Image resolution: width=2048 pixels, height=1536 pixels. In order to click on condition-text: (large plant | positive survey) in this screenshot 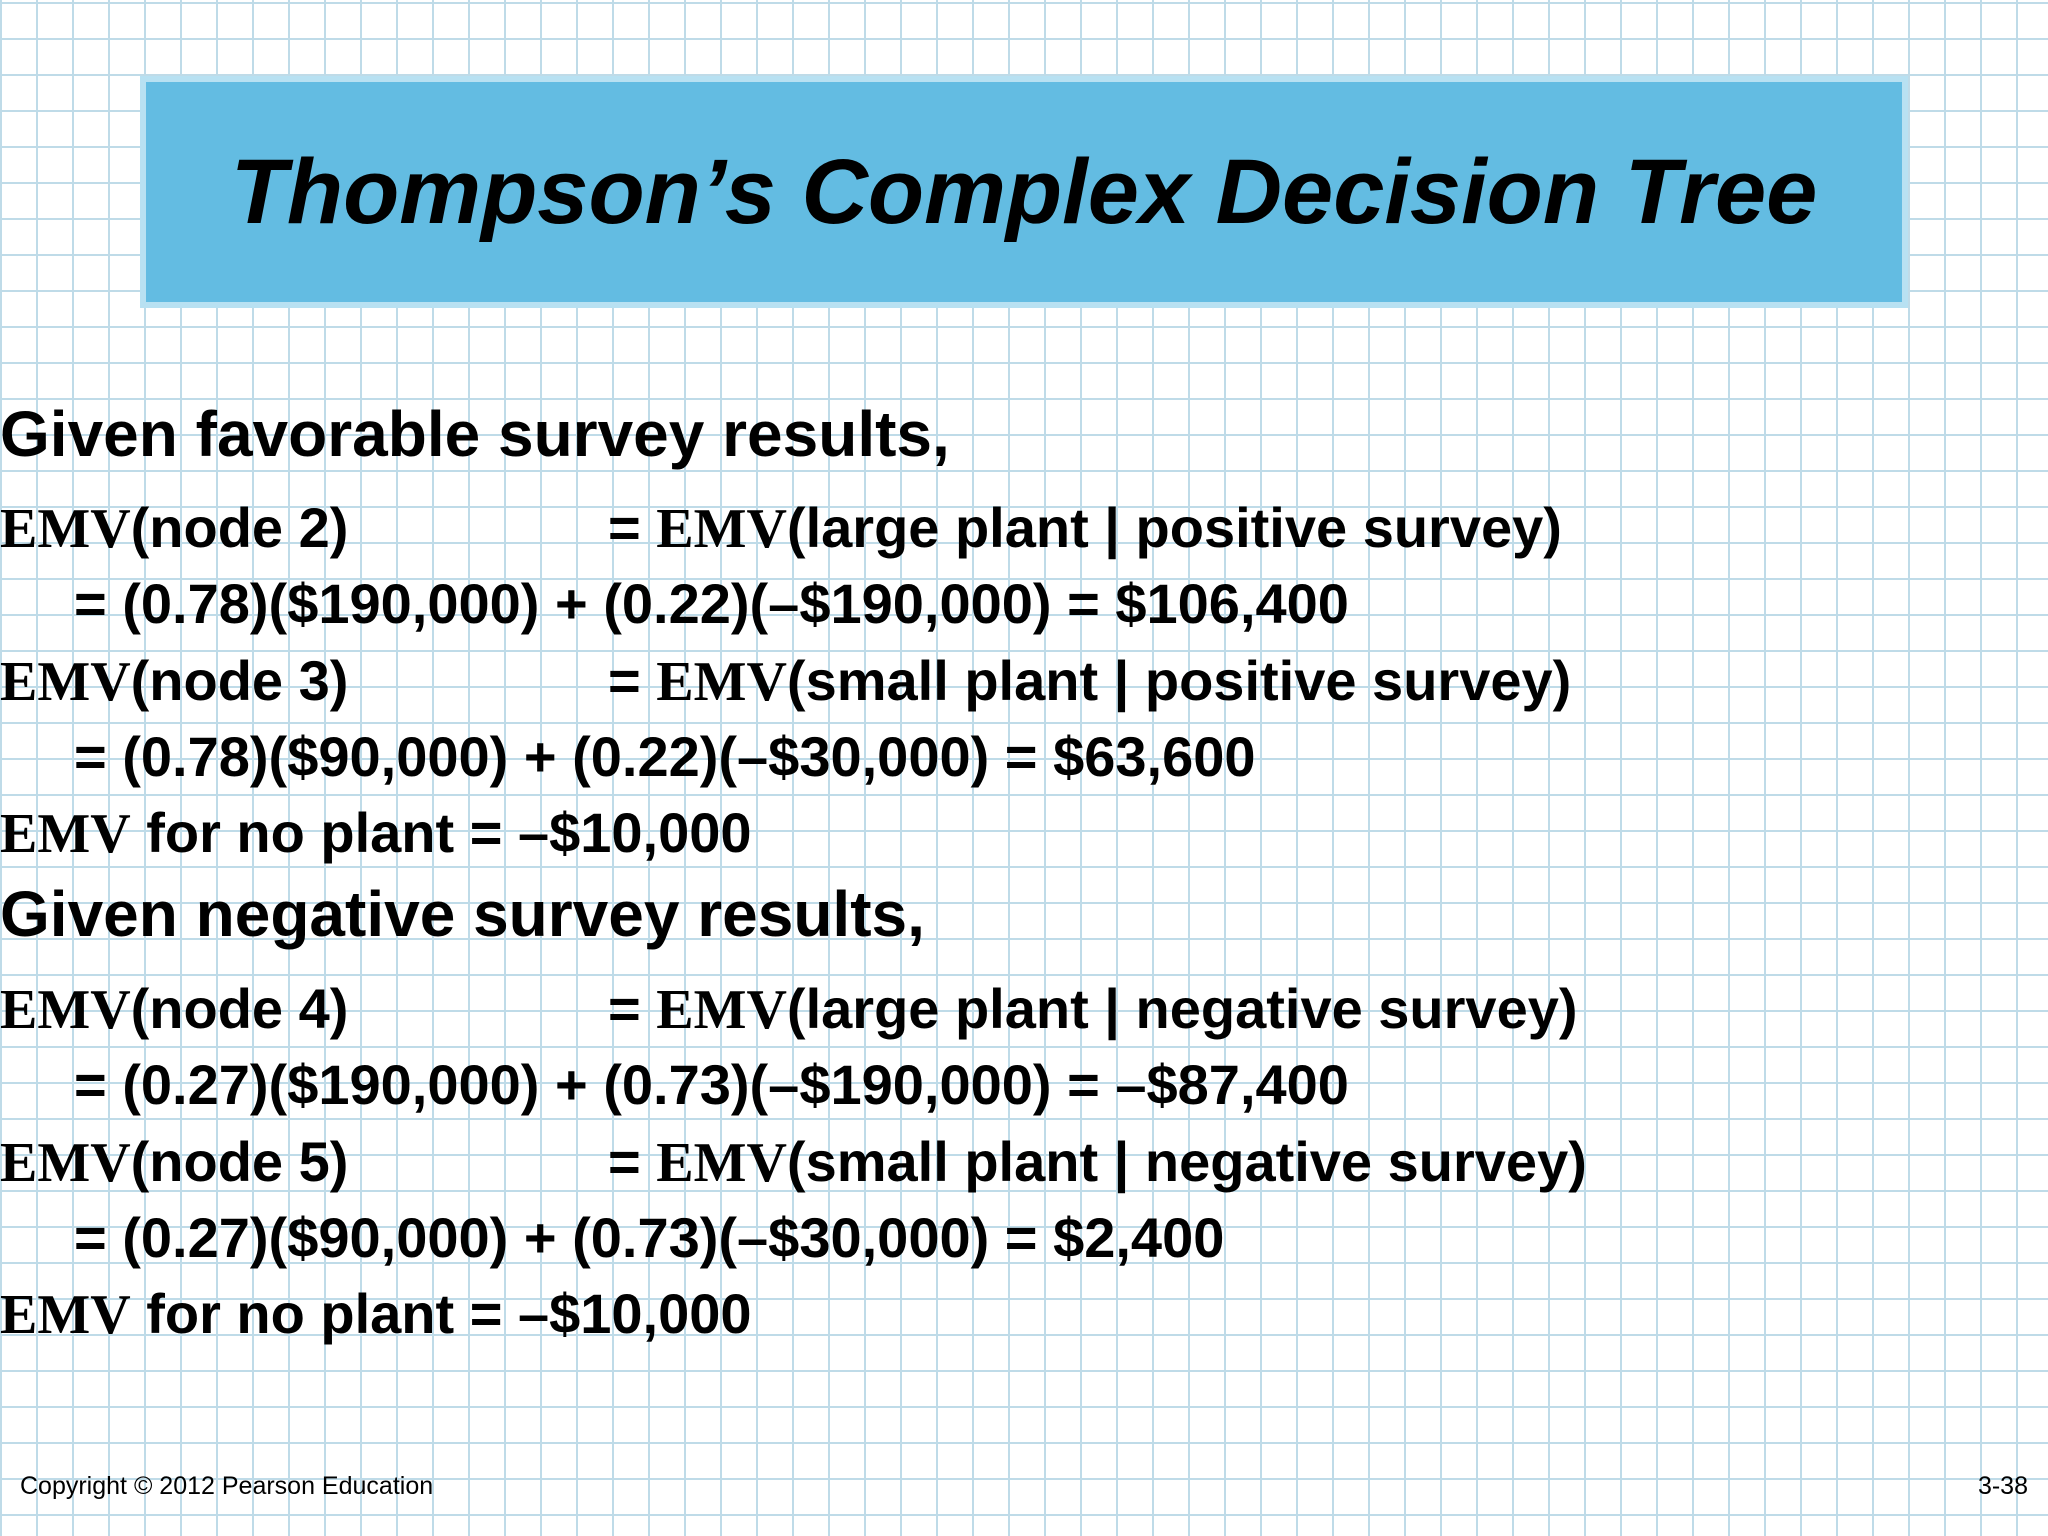, I will do `click(1174, 527)`.